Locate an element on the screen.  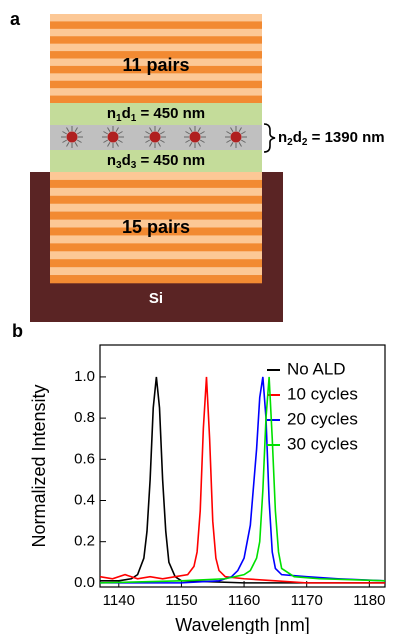
x-tick-label: 1170 is located at coordinates (307, 600).